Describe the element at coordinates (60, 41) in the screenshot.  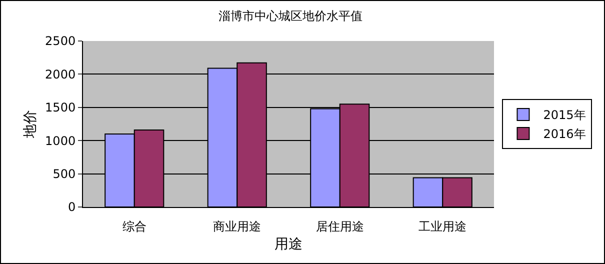
I see `y-tick-label: 2500` at that location.